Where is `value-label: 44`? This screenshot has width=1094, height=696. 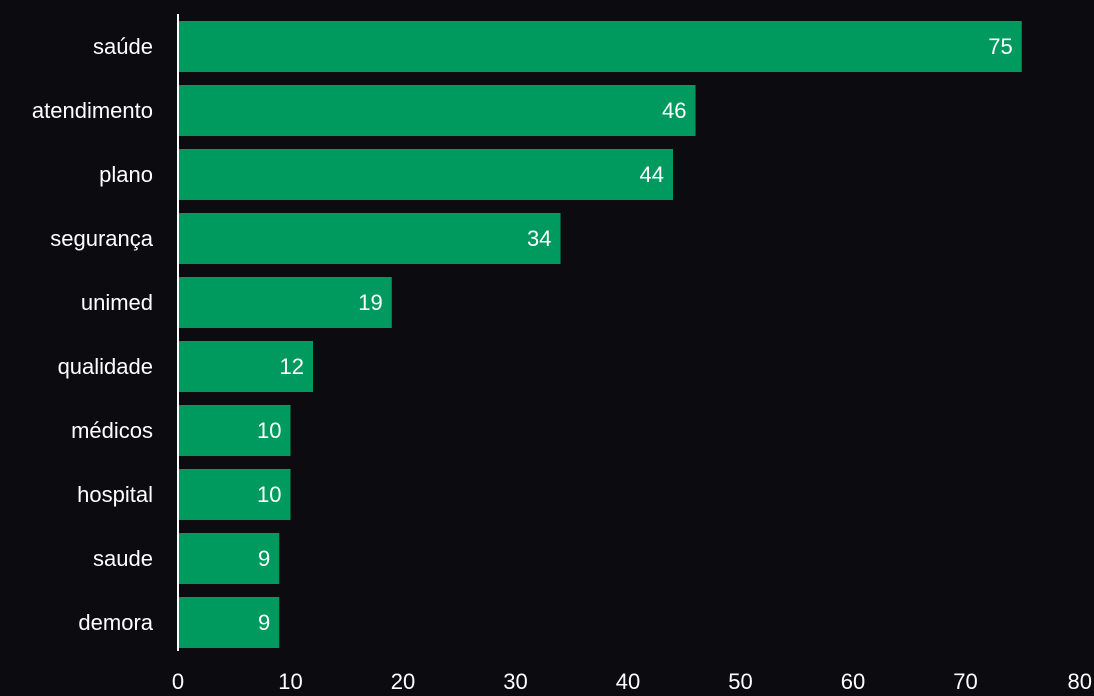 value-label: 44 is located at coordinates (652, 174).